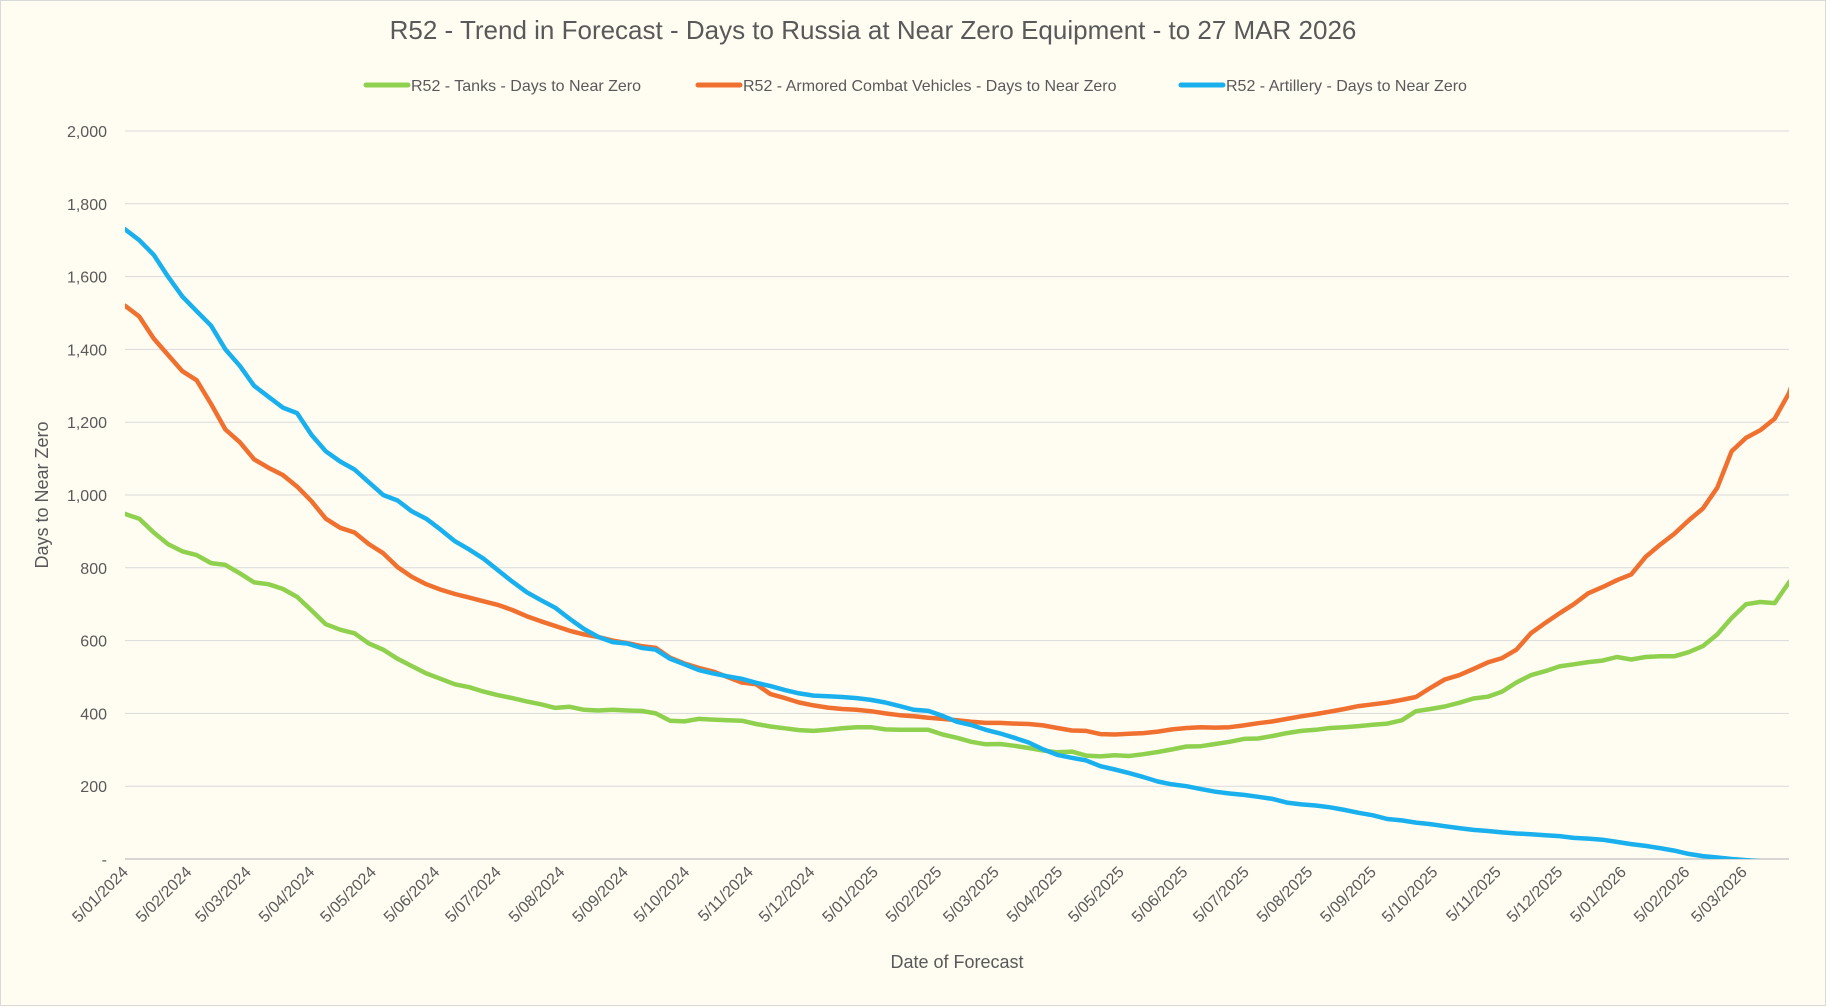 This screenshot has height=1007, width=1826. Describe the element at coordinates (87, 278) in the screenshot. I see `y-tick-label: 1,600` at that location.